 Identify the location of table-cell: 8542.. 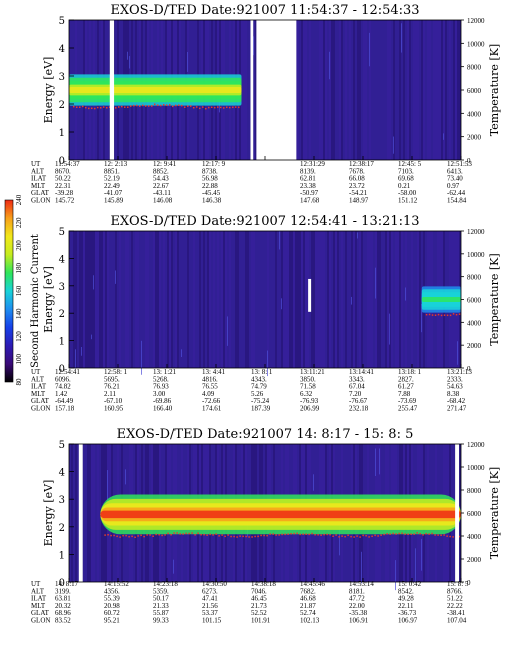
(406, 591).